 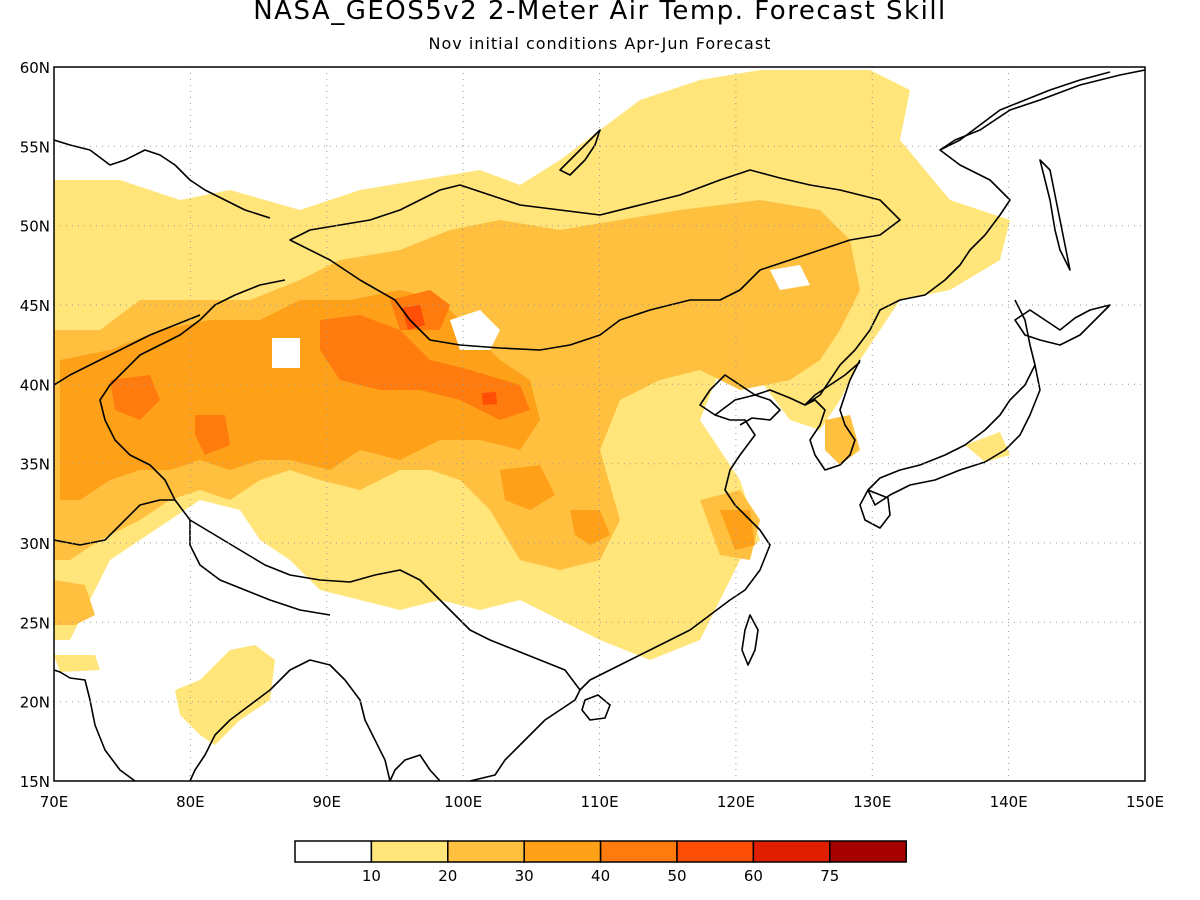 What do you see at coordinates (326, 802) in the screenshot?
I see `lon-tick-90E: 90E` at bounding box center [326, 802].